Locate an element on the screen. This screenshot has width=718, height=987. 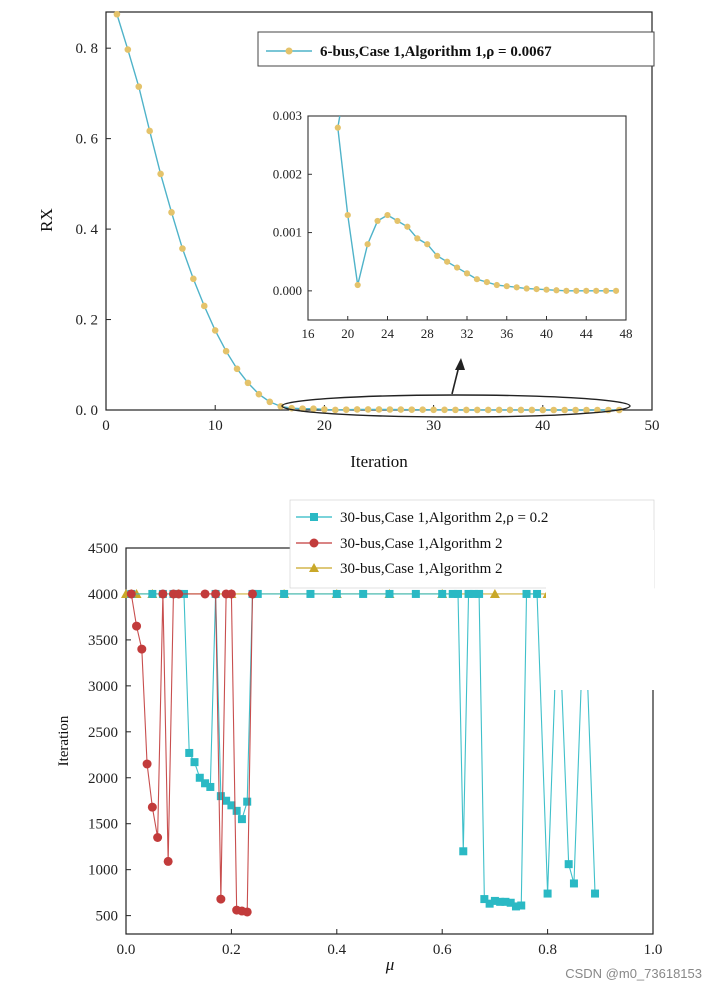
inset-chart: 0.000 0.001 0.002 0.003 16 20 24 28 32 36 40 44 48 is located at coordinates (453, 224).